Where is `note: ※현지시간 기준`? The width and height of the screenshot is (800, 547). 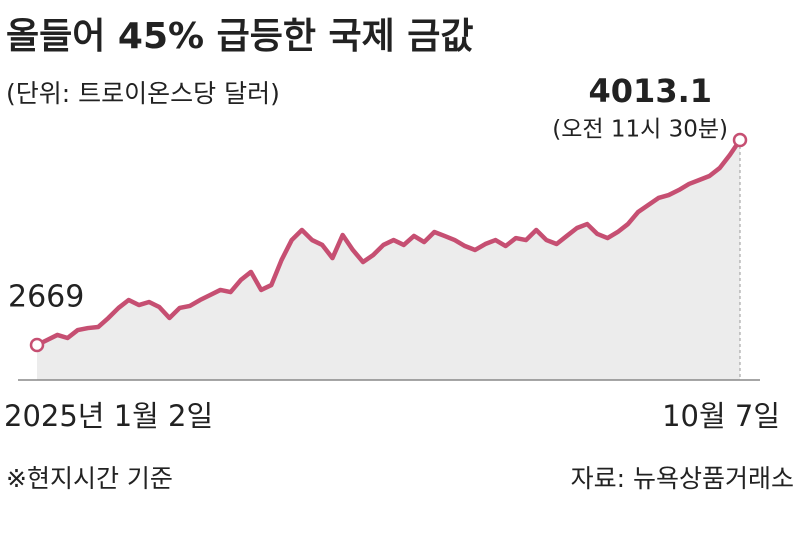 note: ※현지시간 기준 is located at coordinates (89, 478).